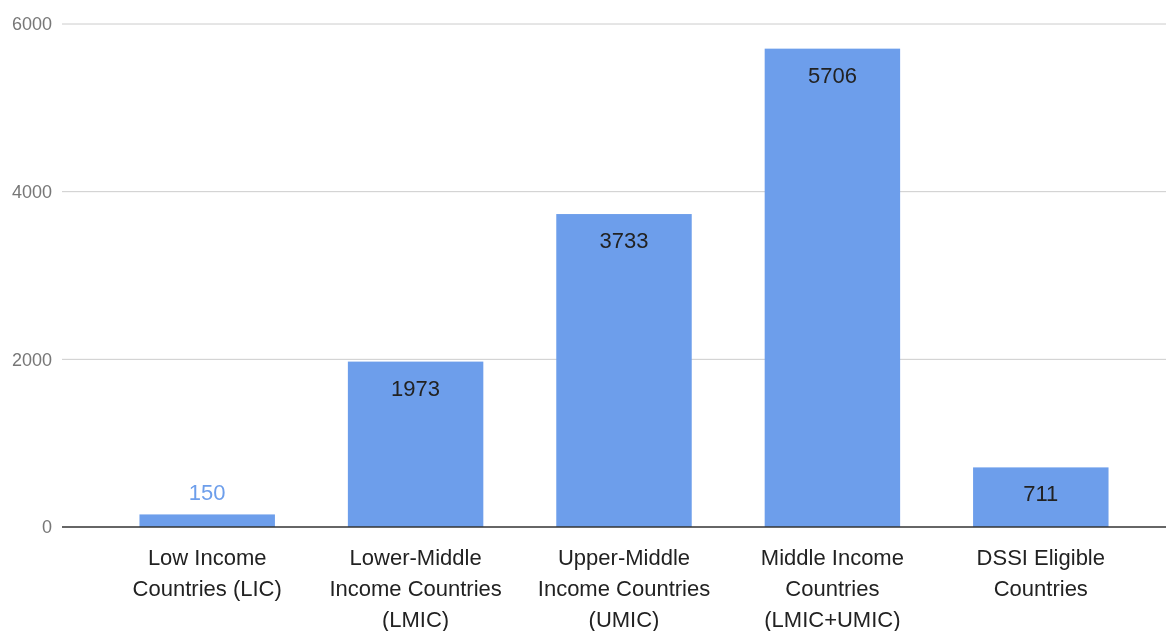 The height and width of the screenshot is (631, 1166). What do you see at coordinates (832, 588) in the screenshot?
I see `x-tick-label: Middle Income Countries (LMIC+UMIC)` at bounding box center [832, 588].